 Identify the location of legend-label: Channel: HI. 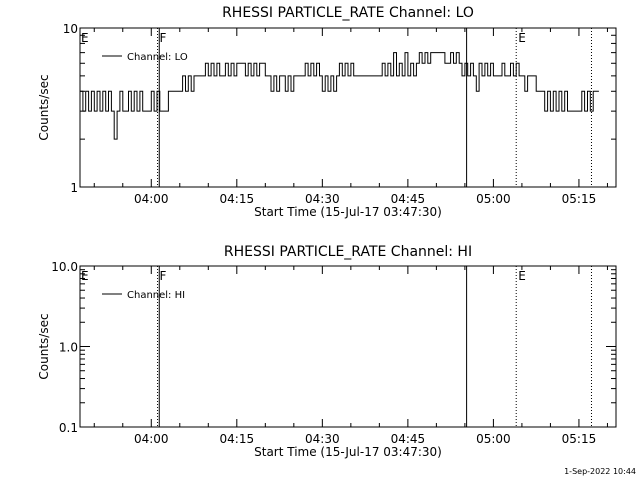
(156, 295).